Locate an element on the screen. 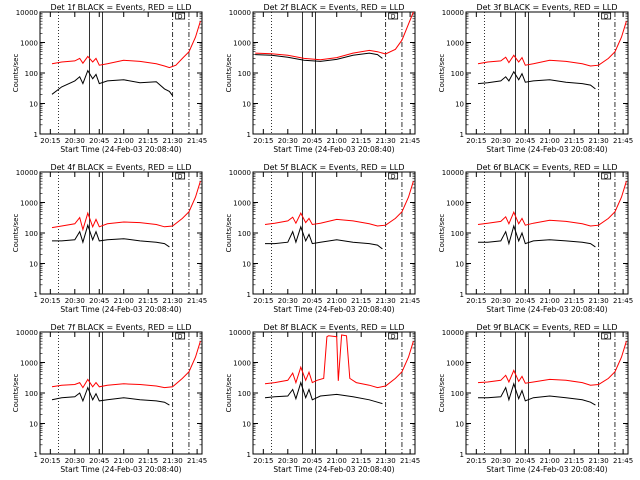 This screenshot has width=640, height=480. chart-title: Det 1f BLACK = Events, RED = LLD is located at coordinates (120, 7).